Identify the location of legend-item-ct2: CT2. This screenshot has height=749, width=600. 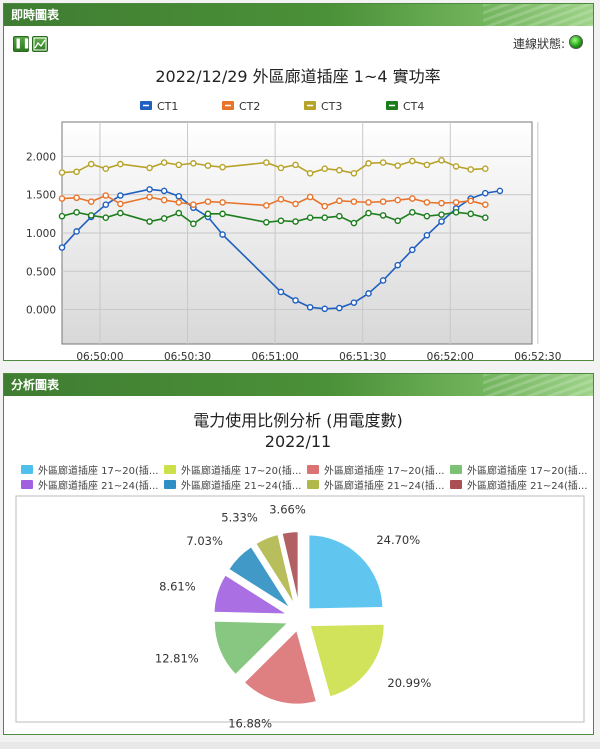
(241, 106).